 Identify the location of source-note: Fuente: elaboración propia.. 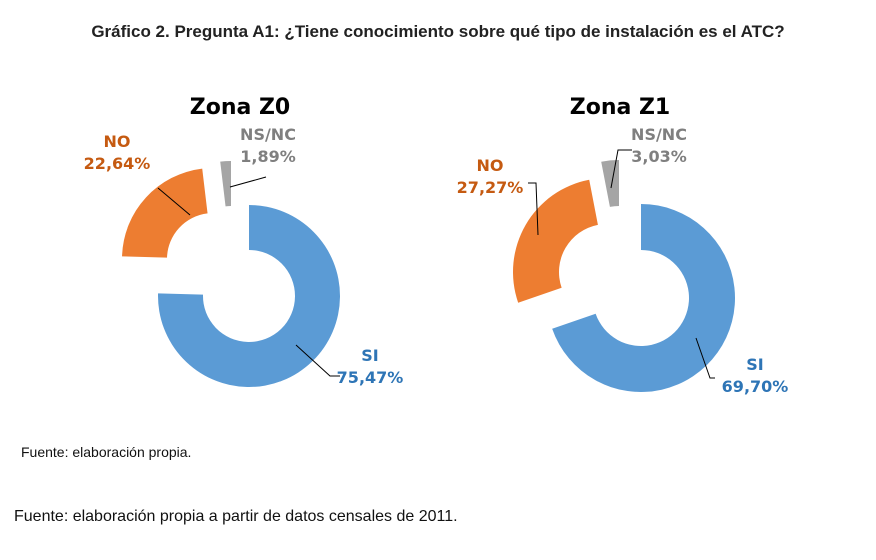
(106, 452).